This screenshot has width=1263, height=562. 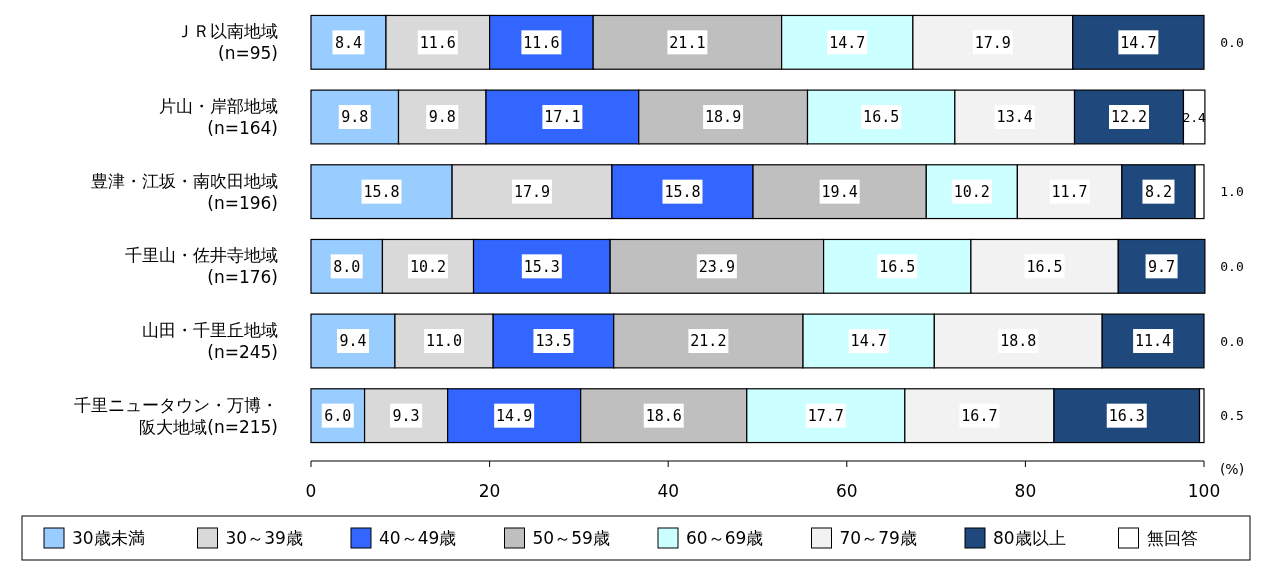 What do you see at coordinates (1014, 117) in the screenshot?
I see `data-label: 13.4` at bounding box center [1014, 117].